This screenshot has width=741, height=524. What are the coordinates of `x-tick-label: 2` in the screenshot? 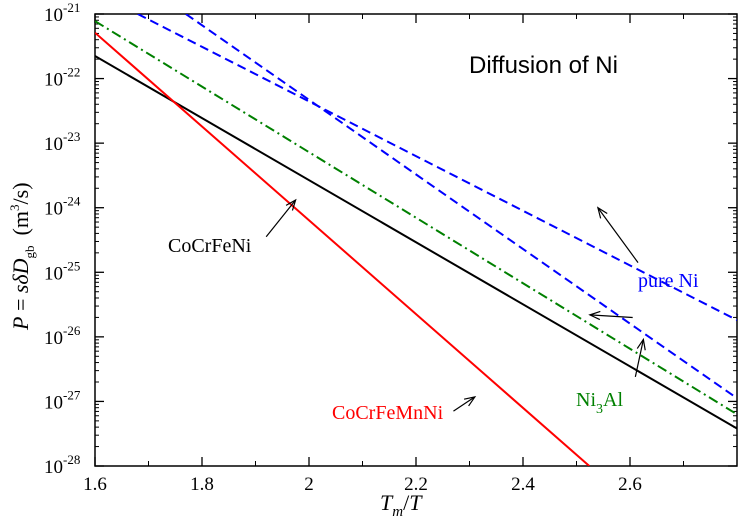 It's located at (309, 484).